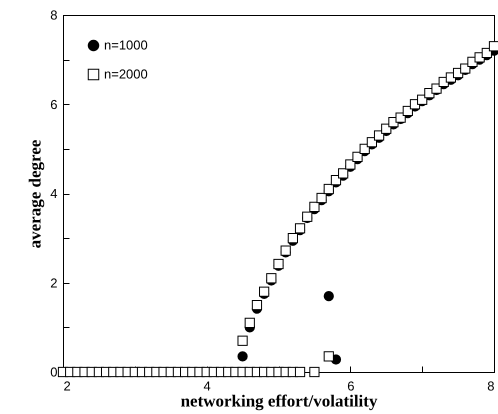 Image resolution: width=498 pixels, height=414 pixels. I want to click on y-tick-label: 2, so click(54, 282).